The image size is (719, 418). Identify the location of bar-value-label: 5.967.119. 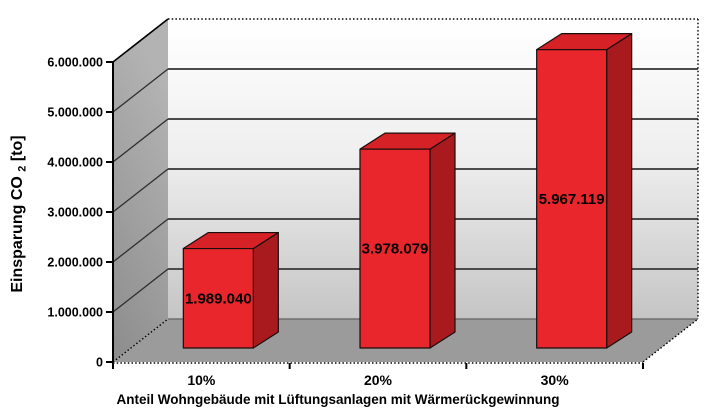
(572, 199).